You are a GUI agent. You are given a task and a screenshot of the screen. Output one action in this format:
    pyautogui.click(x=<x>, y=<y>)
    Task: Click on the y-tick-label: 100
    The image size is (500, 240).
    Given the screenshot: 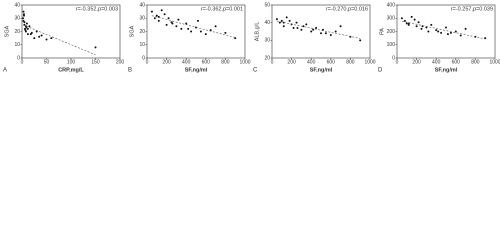 What is the action you would take?
    pyautogui.click(x=391, y=45)
    